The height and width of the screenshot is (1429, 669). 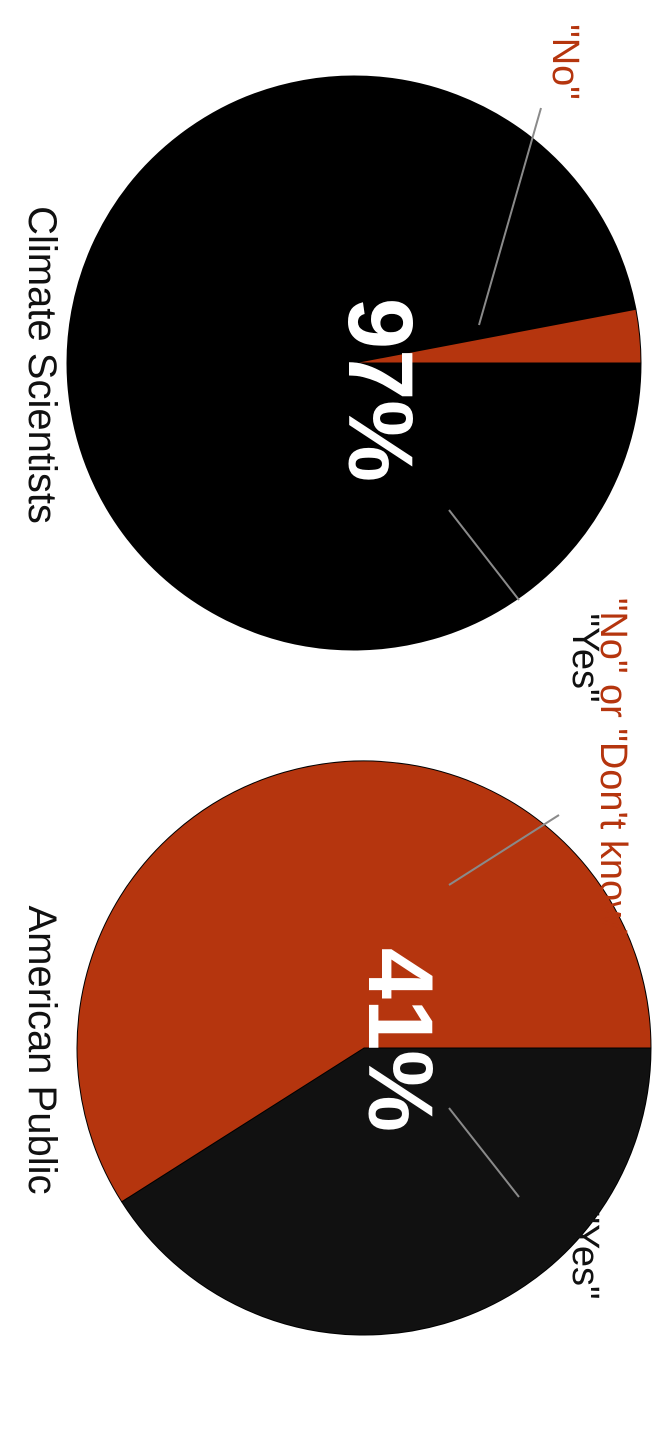 What do you see at coordinates (565, 62) in the screenshot?
I see `slice-label-no: "No"` at bounding box center [565, 62].